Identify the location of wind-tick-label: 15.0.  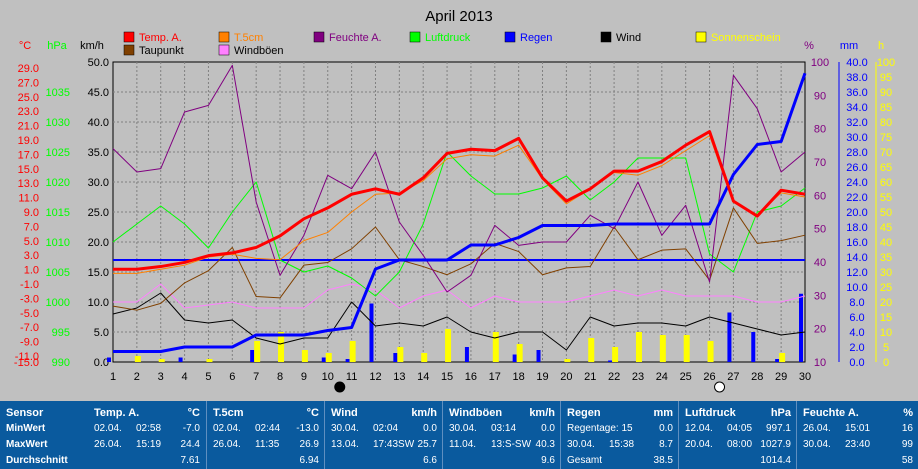
(98, 273).